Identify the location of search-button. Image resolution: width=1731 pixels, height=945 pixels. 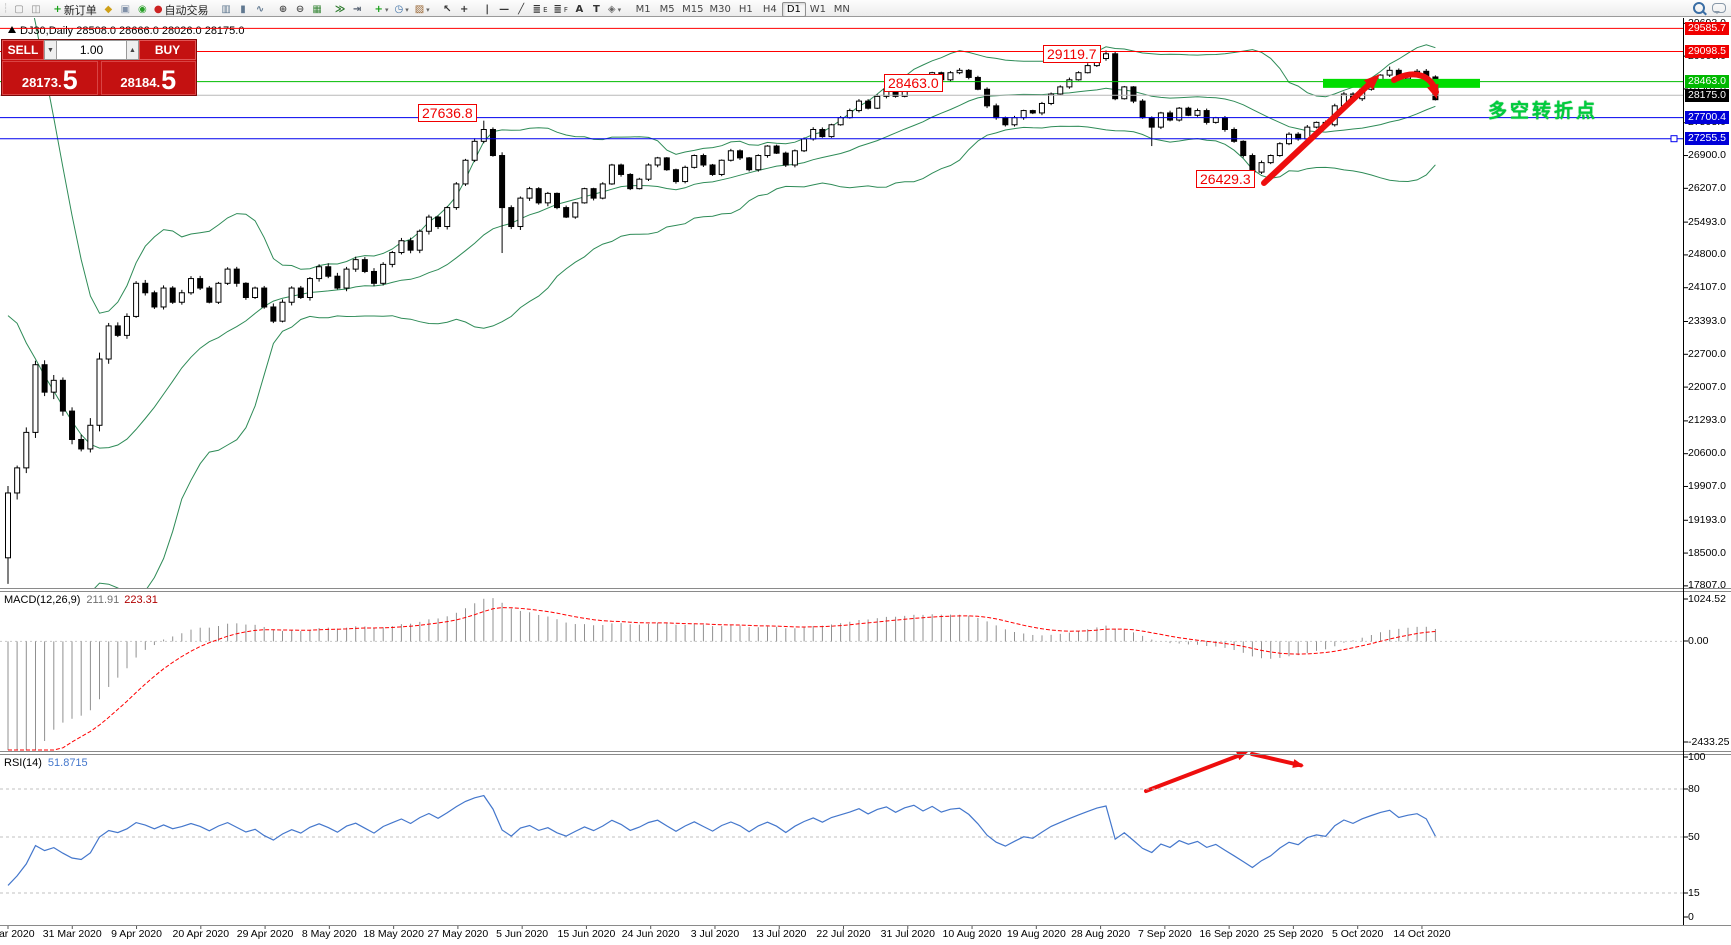
(1699, 8).